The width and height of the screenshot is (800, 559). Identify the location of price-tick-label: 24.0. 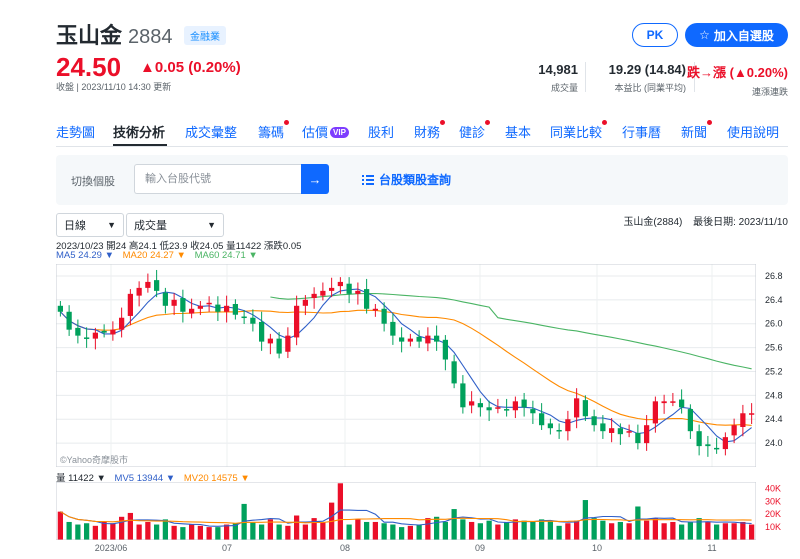
(774, 443).